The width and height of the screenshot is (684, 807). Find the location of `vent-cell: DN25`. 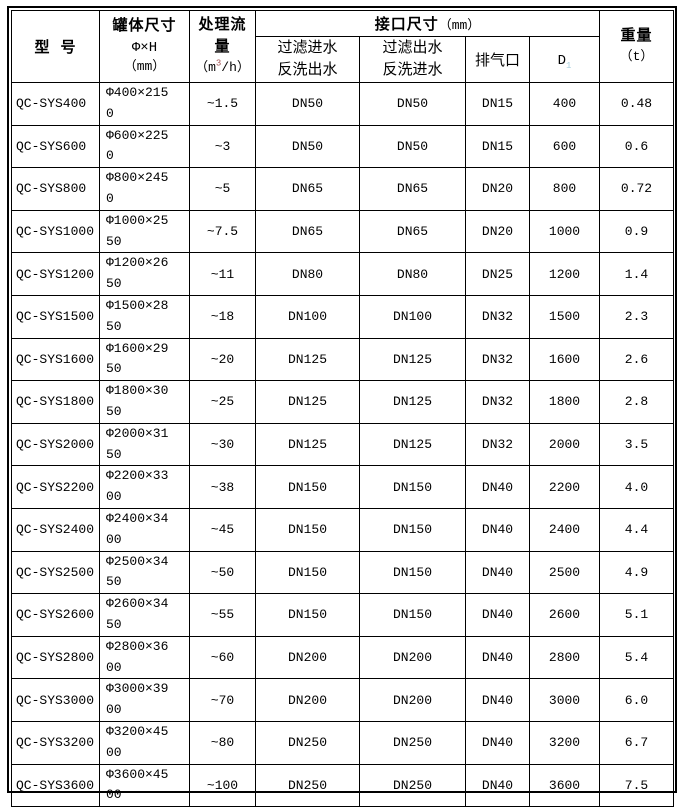

vent-cell: DN25 is located at coordinates (497, 274).